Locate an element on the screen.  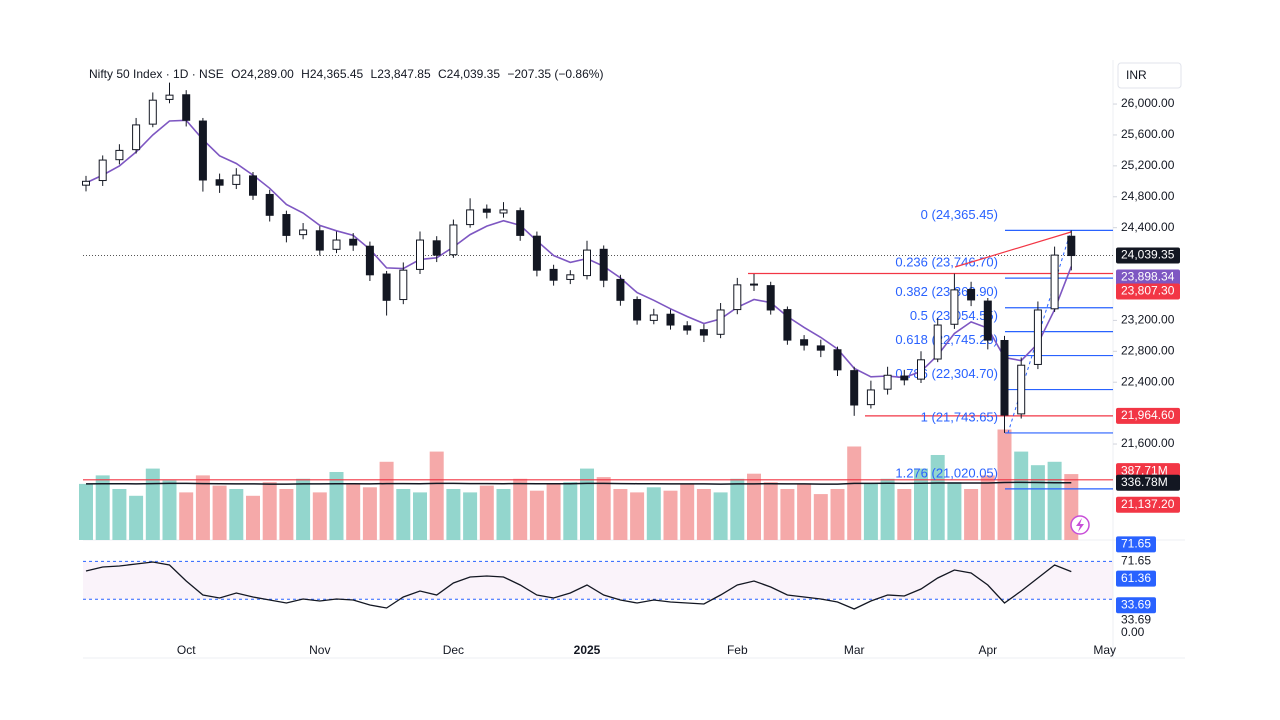
x-tick-label: Mar is located at coordinates (854, 650).